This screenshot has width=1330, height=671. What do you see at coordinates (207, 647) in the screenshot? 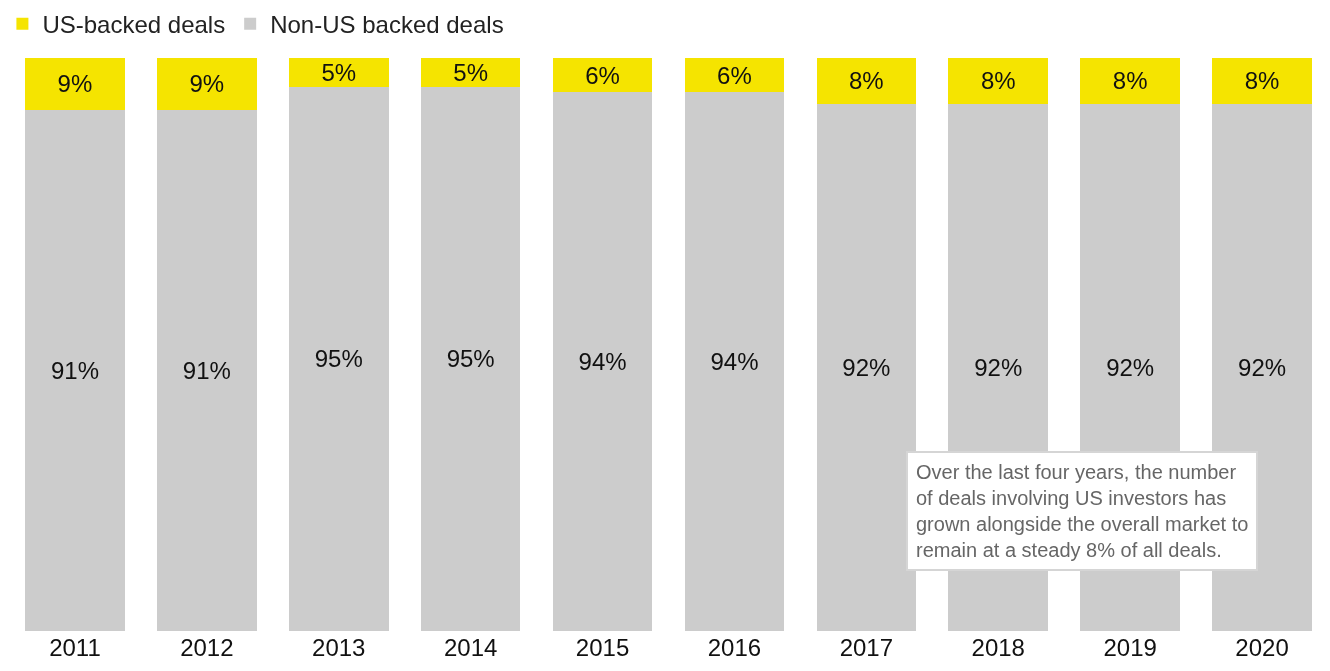
I see `x-tick-label: 2012` at bounding box center [207, 647].